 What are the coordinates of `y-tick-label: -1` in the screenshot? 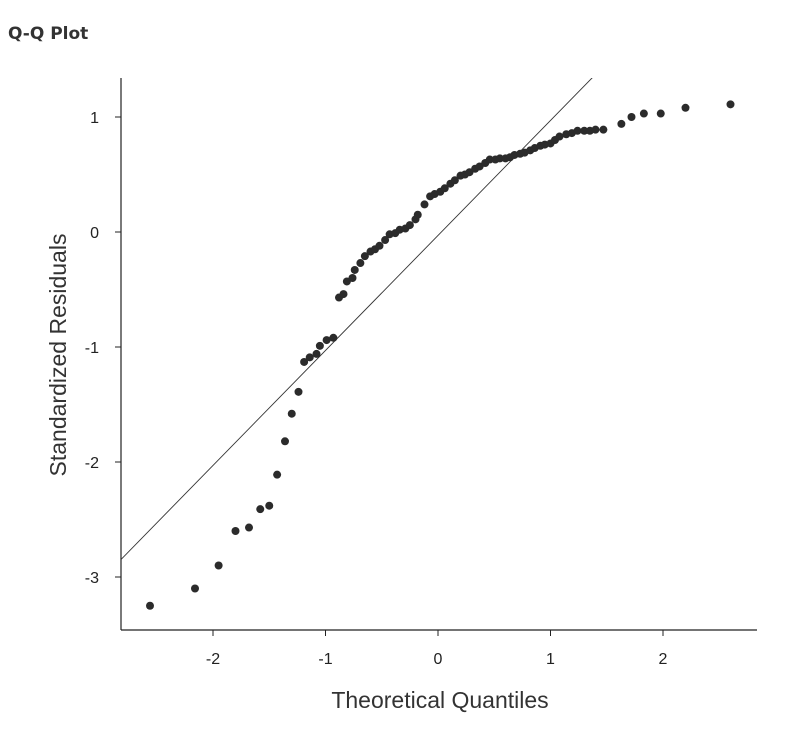 It's located at (92, 348).